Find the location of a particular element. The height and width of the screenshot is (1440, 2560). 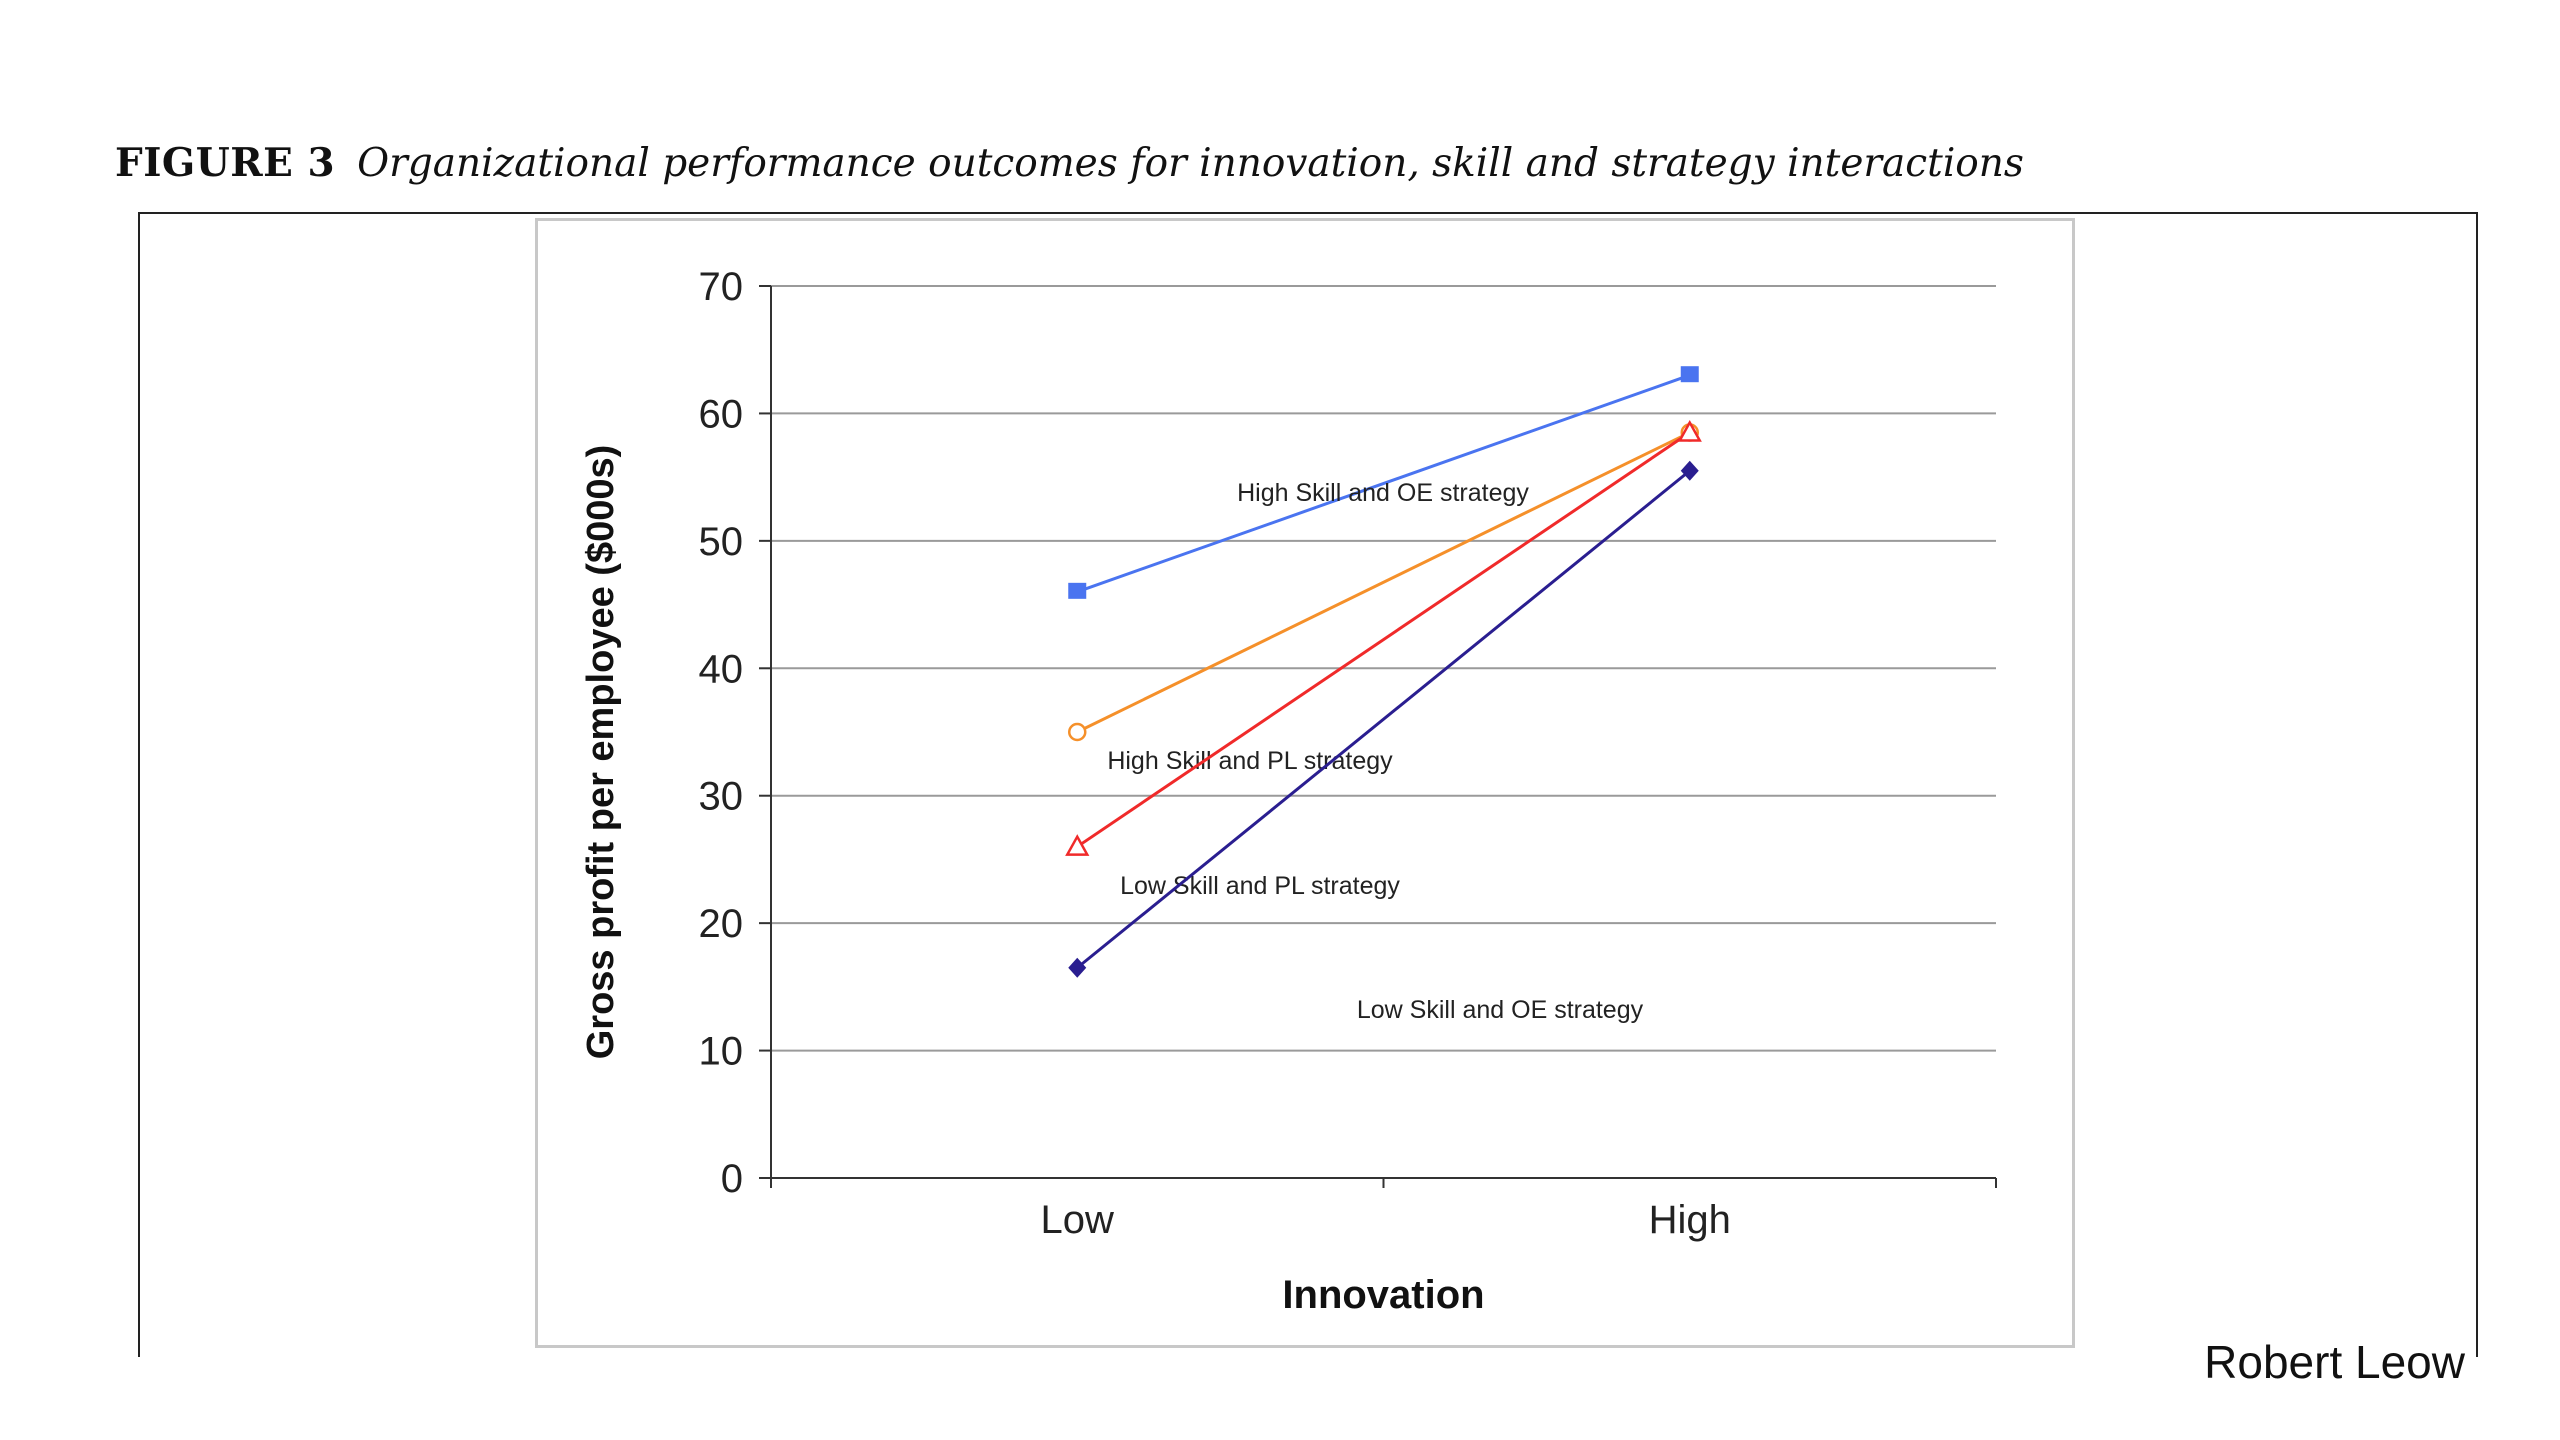

y-tick-label: 10 is located at coordinates (721, 1052).